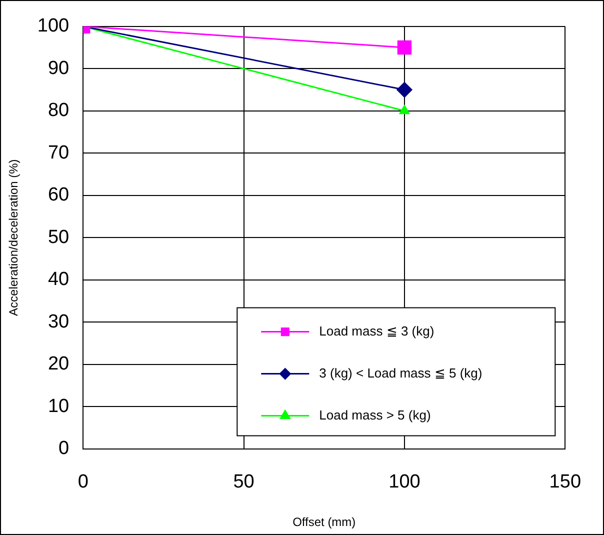 The height and width of the screenshot is (535, 604). Describe the element at coordinates (59, 321) in the screenshot. I see `y-tick-label: 30` at that location.